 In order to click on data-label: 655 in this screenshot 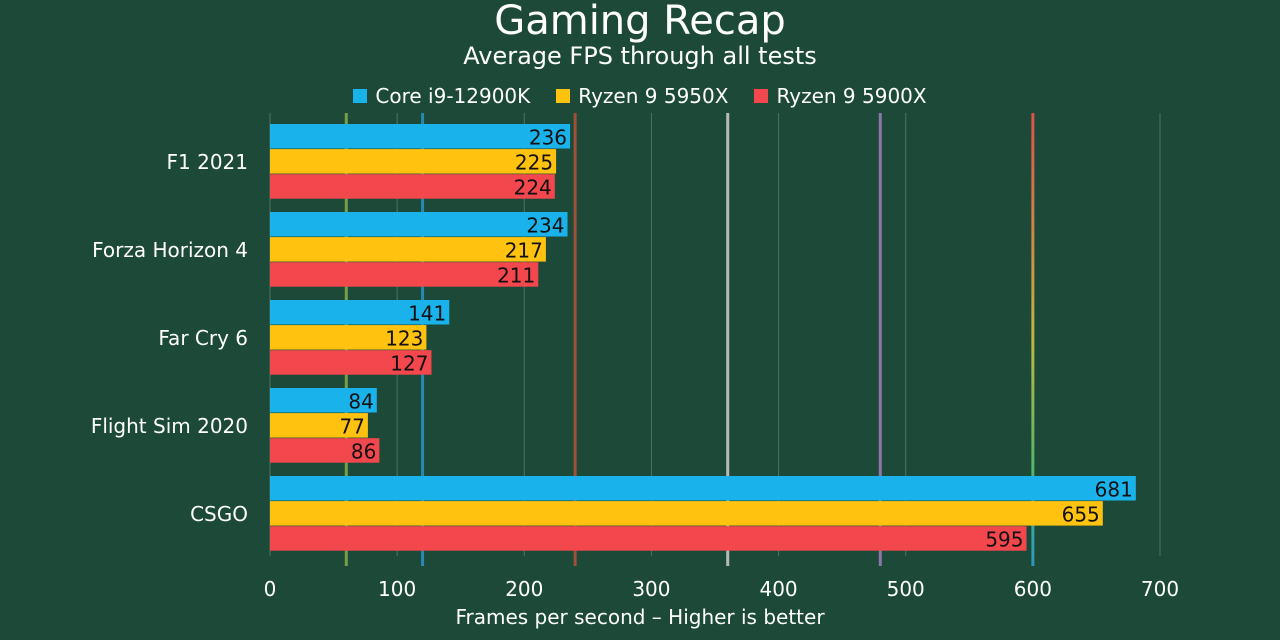, I will do `click(1081, 515)`.